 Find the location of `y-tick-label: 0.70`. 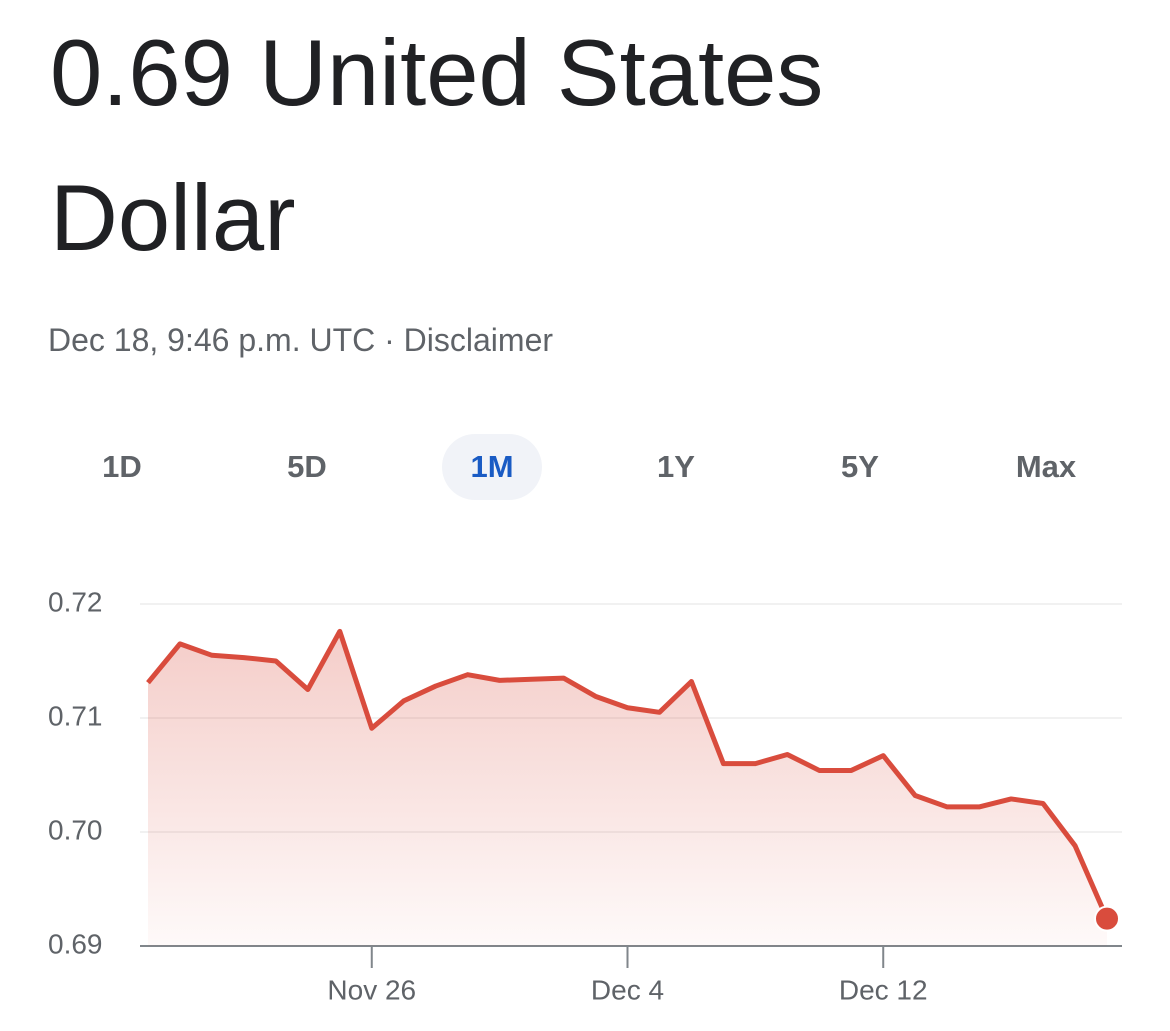

y-tick-label: 0.70 is located at coordinates (75, 829).